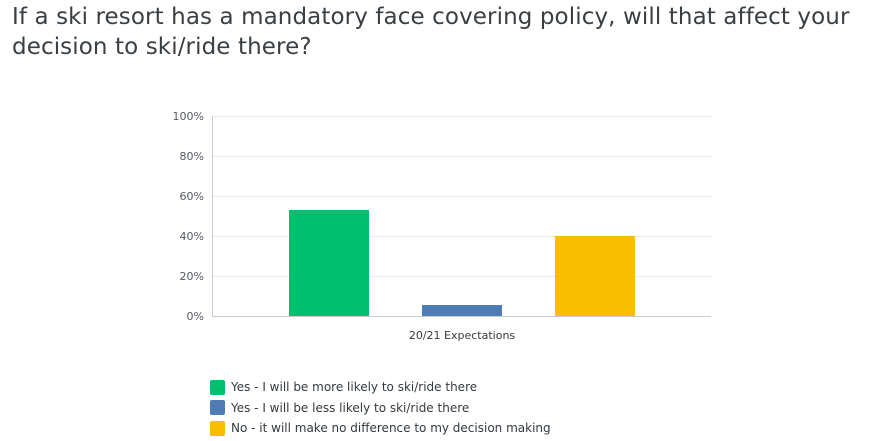  Describe the element at coordinates (192, 236) in the screenshot. I see `y-tick-label: 40%` at that location.